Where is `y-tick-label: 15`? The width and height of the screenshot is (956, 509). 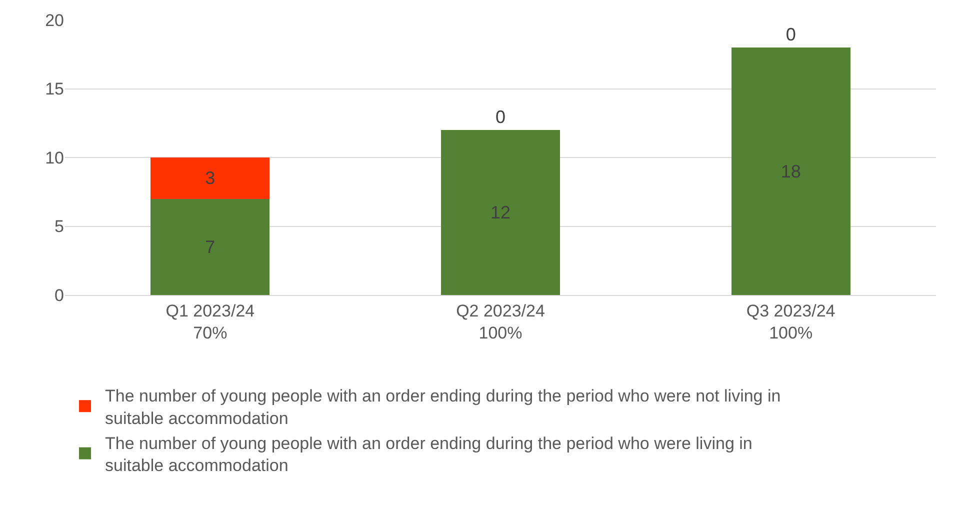
y-tick-label: 15 is located at coordinates (54, 89).